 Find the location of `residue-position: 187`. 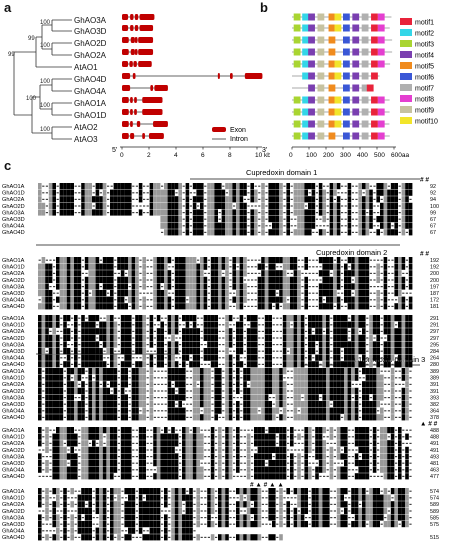

residue-position: 187 is located at coordinates (434, 294).